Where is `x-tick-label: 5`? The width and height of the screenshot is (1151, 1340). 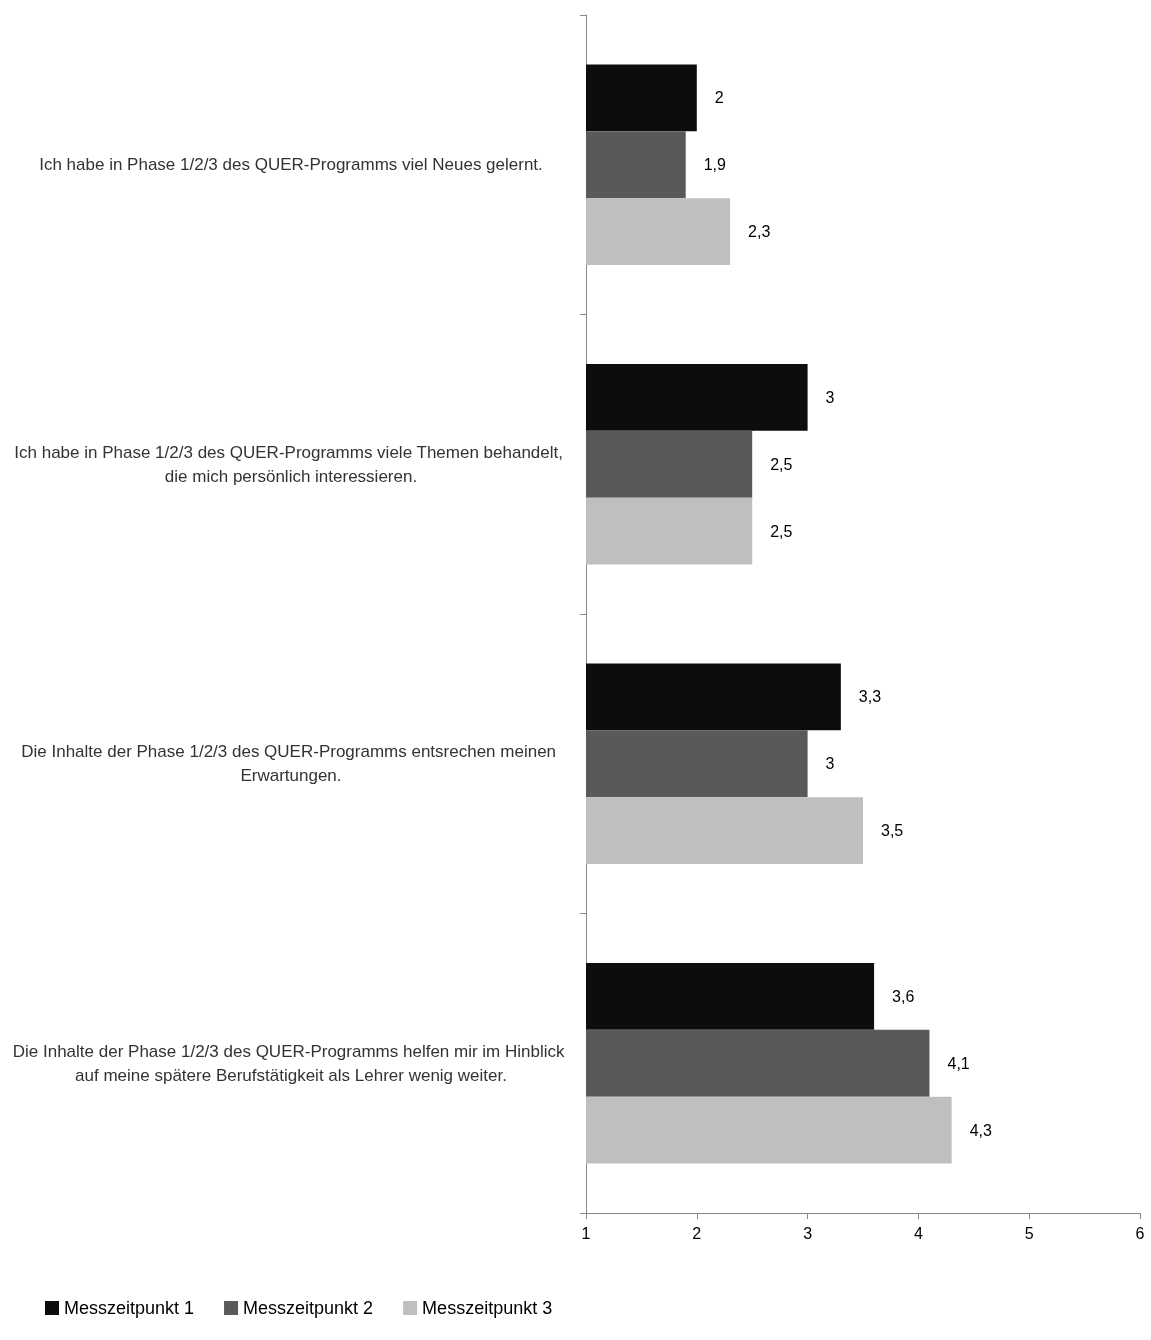 x-tick-label: 5 is located at coordinates (1029, 1233).